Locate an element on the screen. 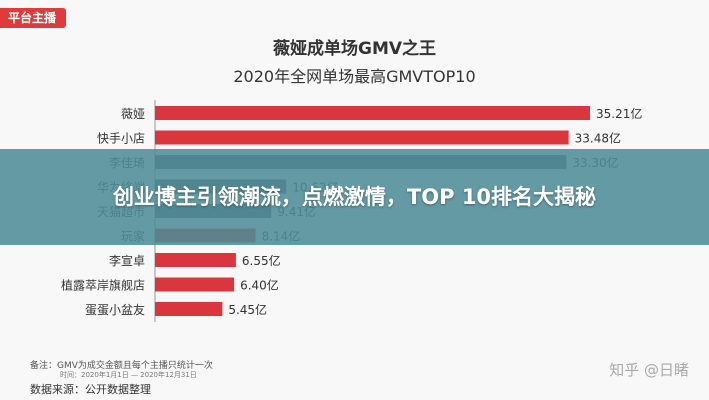  value-label: 5.45亿 is located at coordinates (247, 309).